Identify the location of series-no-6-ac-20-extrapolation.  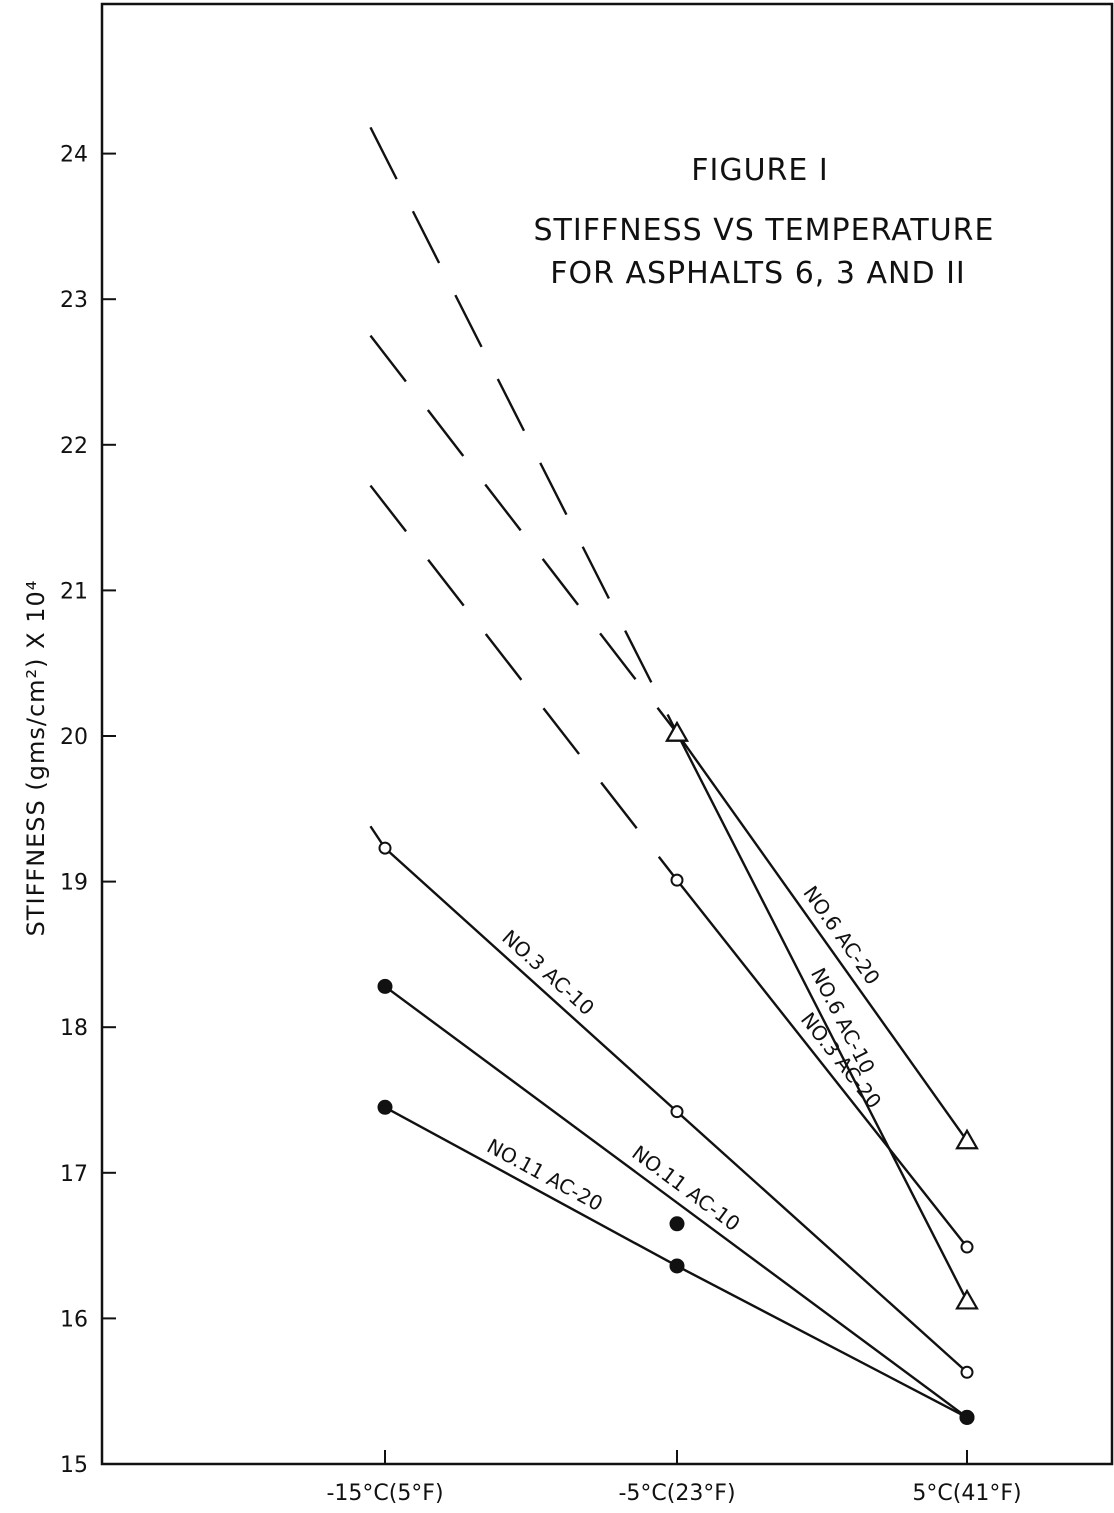
(523, 534).